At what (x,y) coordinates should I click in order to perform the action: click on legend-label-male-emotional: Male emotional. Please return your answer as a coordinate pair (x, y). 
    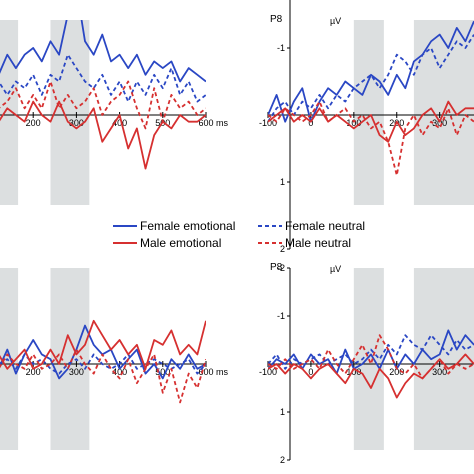
    Looking at the image, I should click on (180, 243).